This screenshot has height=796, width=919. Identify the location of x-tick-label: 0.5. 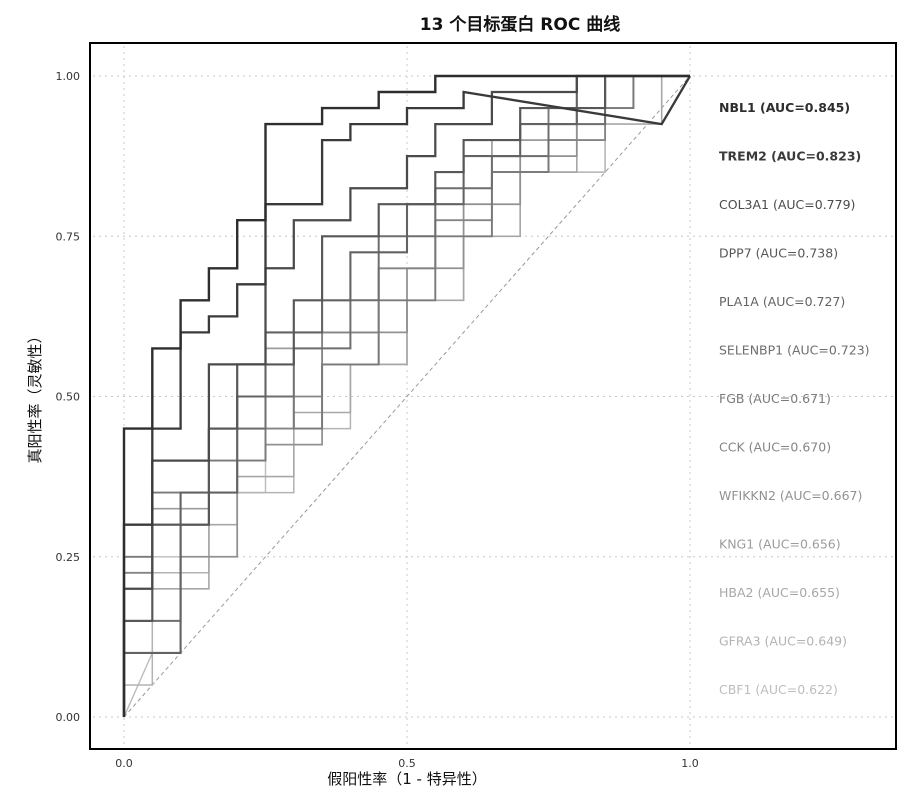
(407, 763).